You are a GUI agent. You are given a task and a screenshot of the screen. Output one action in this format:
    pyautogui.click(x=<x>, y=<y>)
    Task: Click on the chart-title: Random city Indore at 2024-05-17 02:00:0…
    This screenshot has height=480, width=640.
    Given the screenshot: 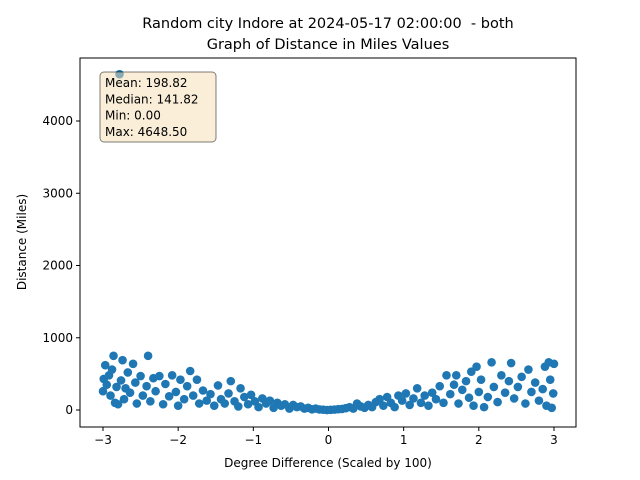 What is the action you would take?
    pyautogui.click(x=327, y=24)
    